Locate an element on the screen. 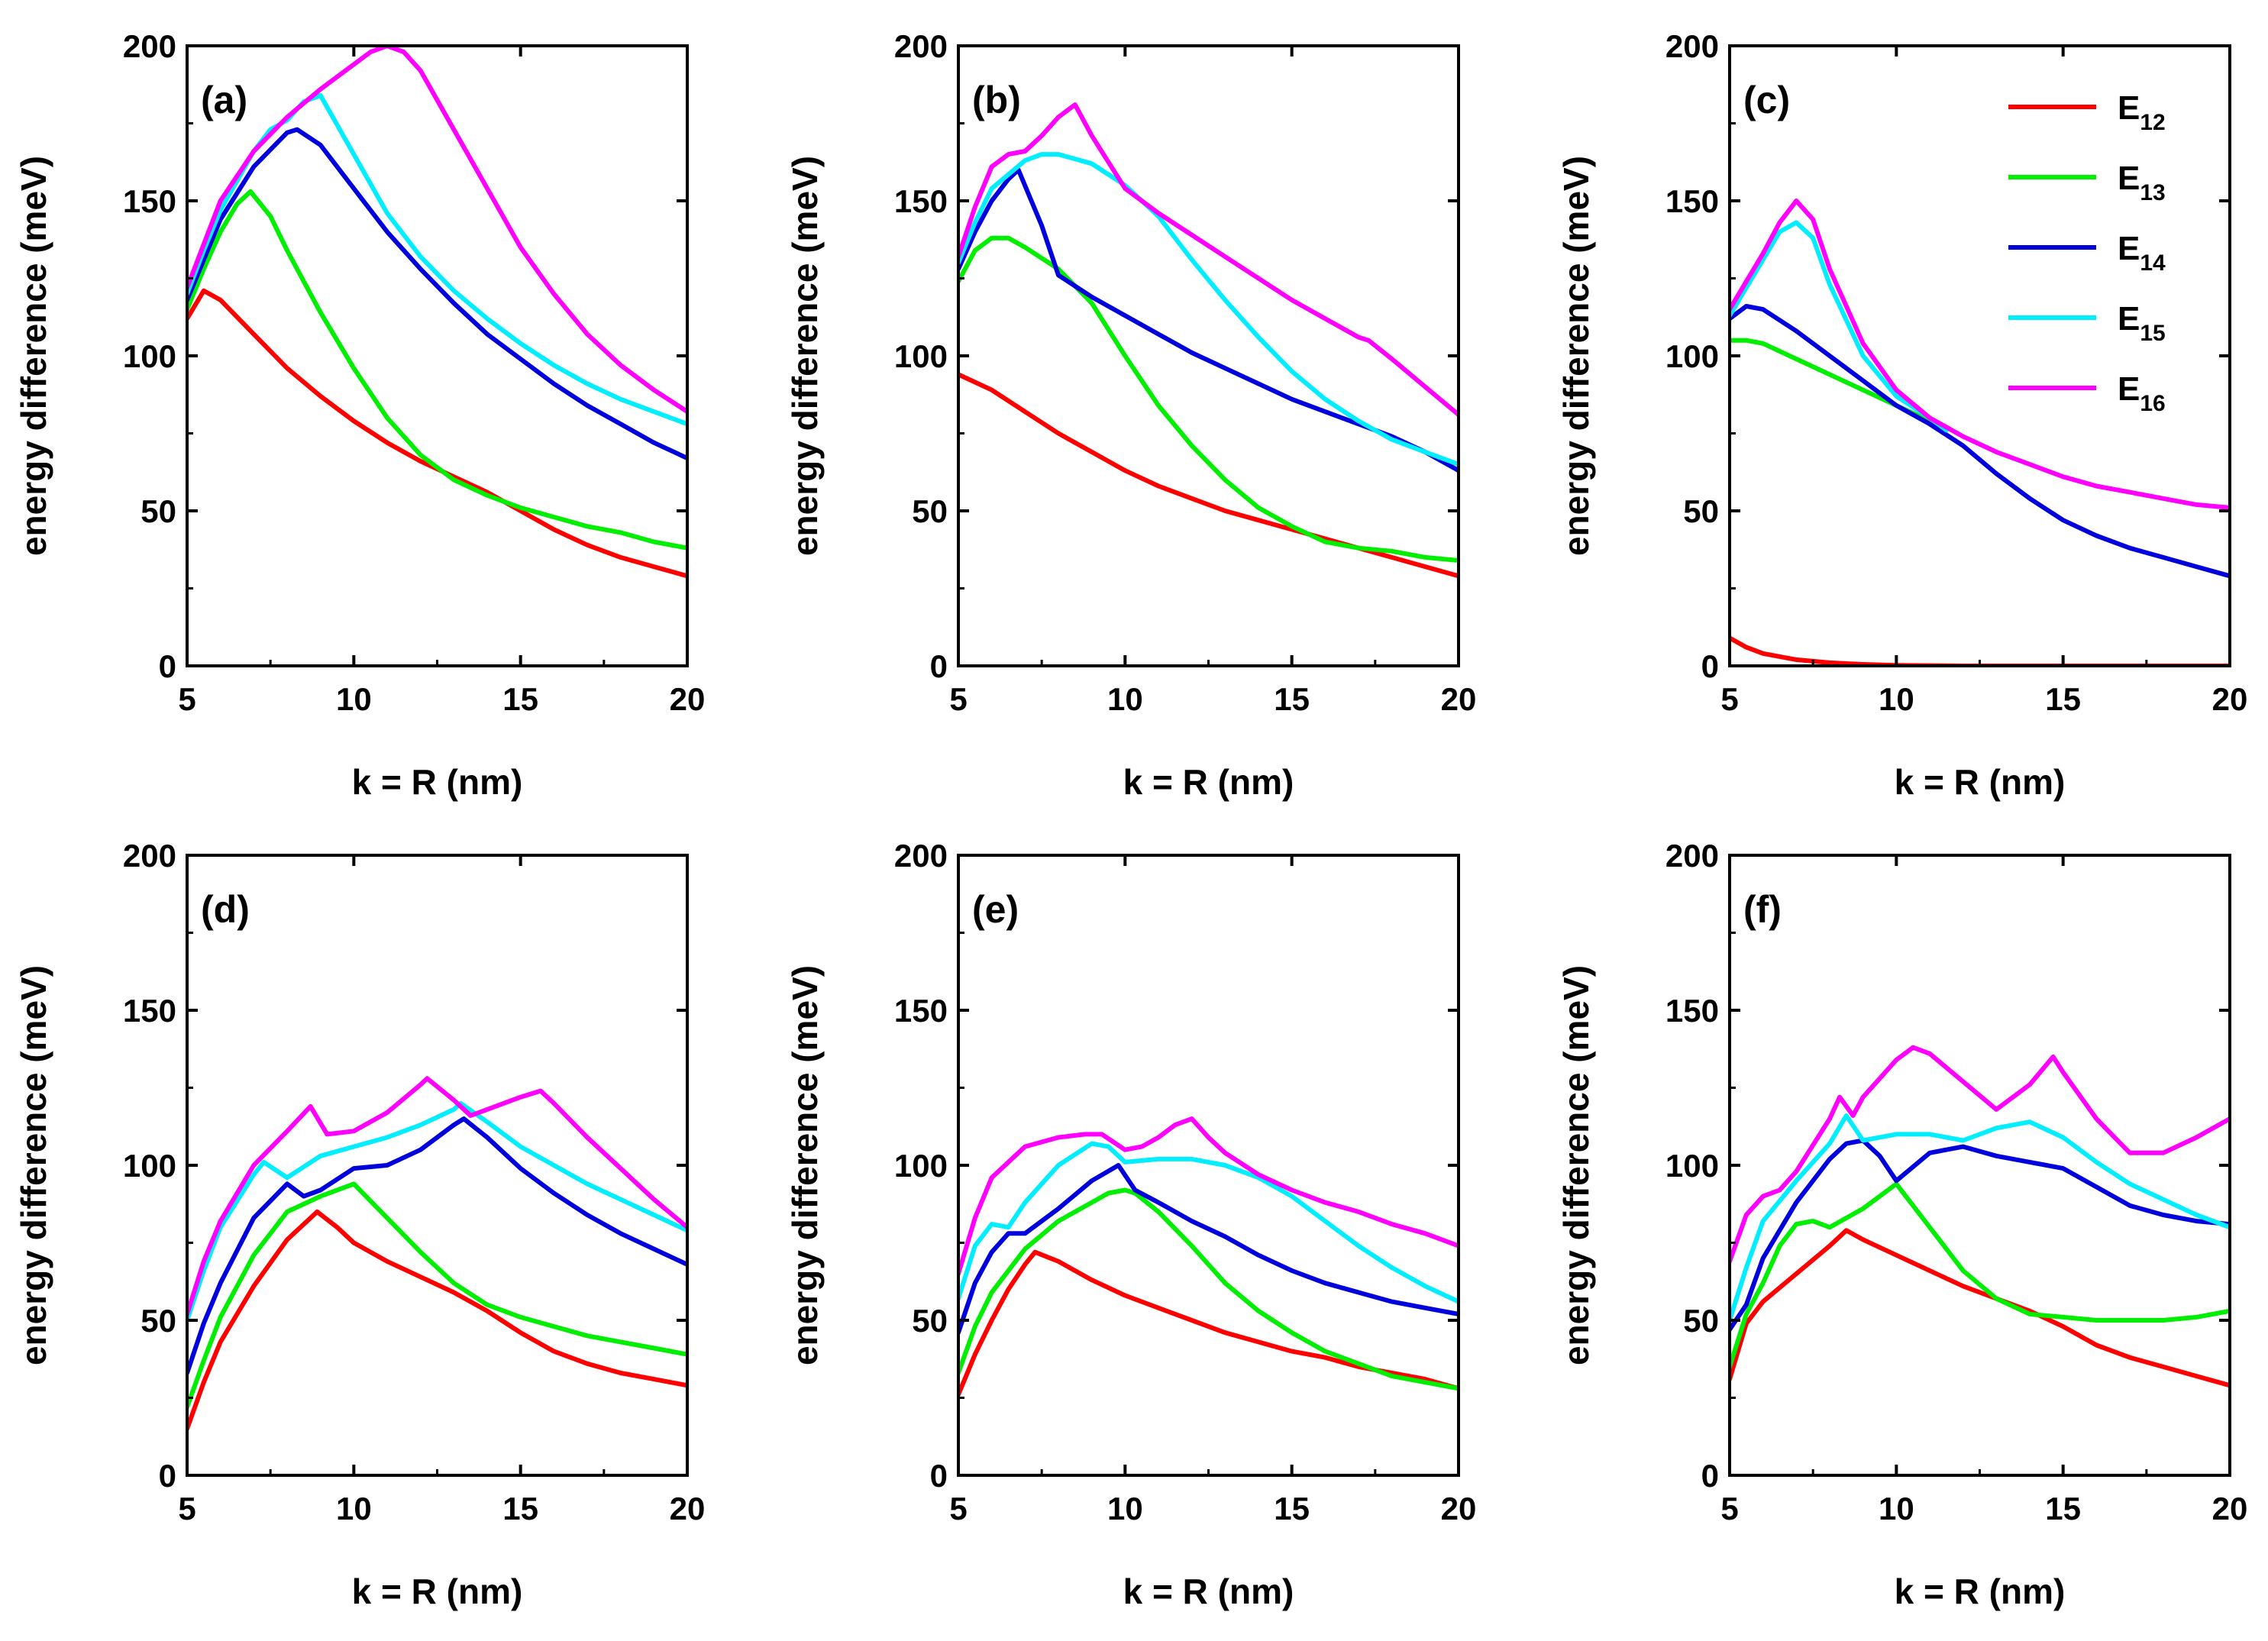 Image resolution: width=2268 pixels, height=1641 pixels. legend: E12 E13 E14 E15 E16 is located at coordinates (2087, 253).